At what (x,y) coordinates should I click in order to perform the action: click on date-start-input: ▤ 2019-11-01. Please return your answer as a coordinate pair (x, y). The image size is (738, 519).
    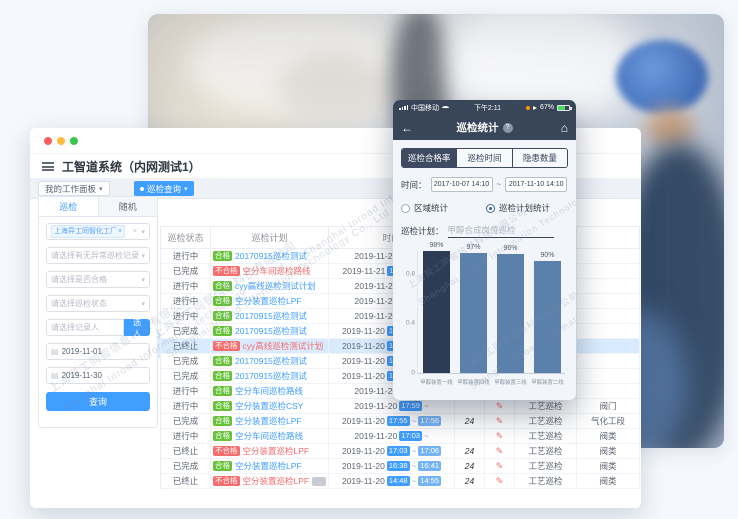
    Looking at the image, I should click on (98, 351).